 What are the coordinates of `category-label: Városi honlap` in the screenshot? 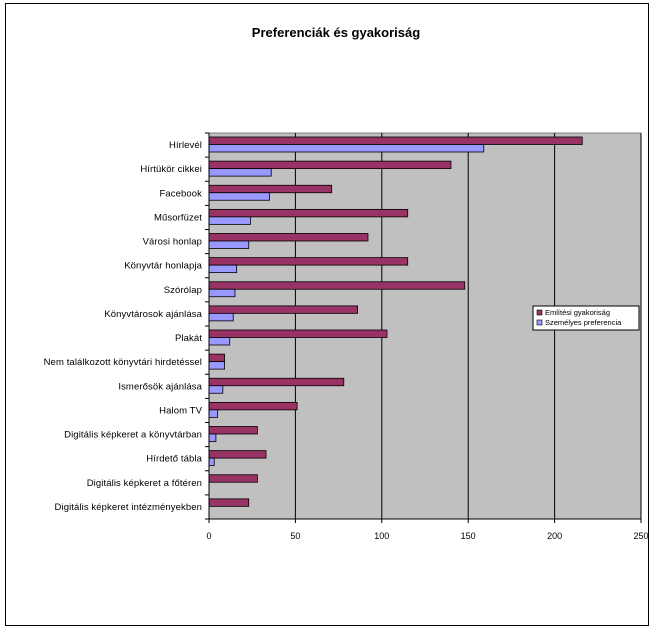 It's located at (172, 242).